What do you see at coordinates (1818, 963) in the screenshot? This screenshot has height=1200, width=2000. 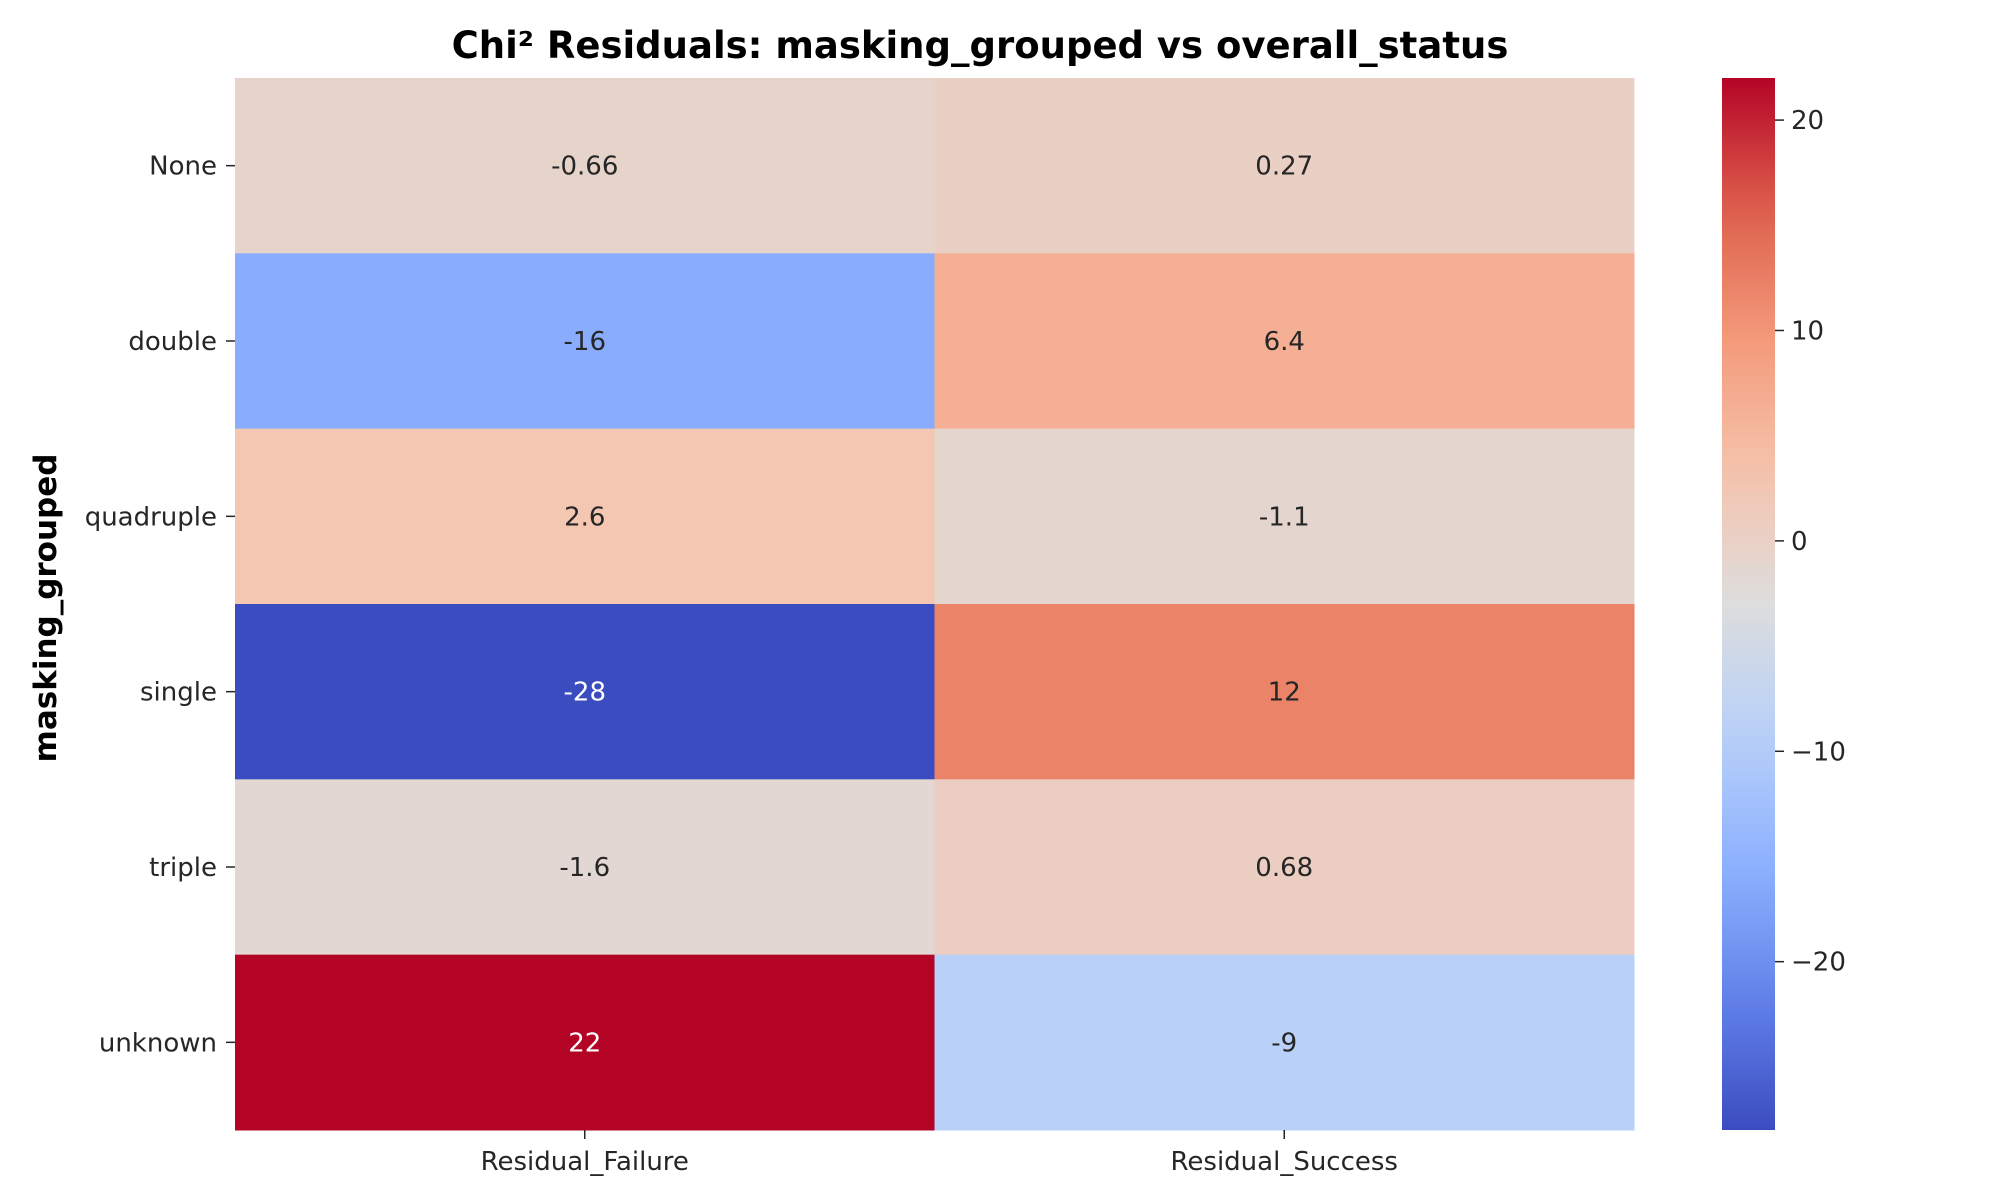 I see `colorbar-tick-label: −20` at bounding box center [1818, 963].